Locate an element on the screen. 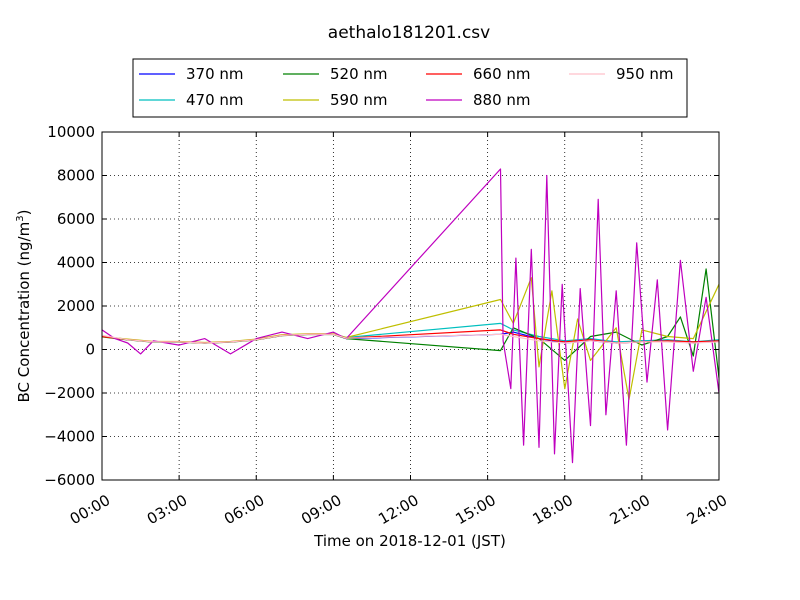 The height and width of the screenshot is (600, 800). y-tick-label: 2000 is located at coordinates (76, 306).